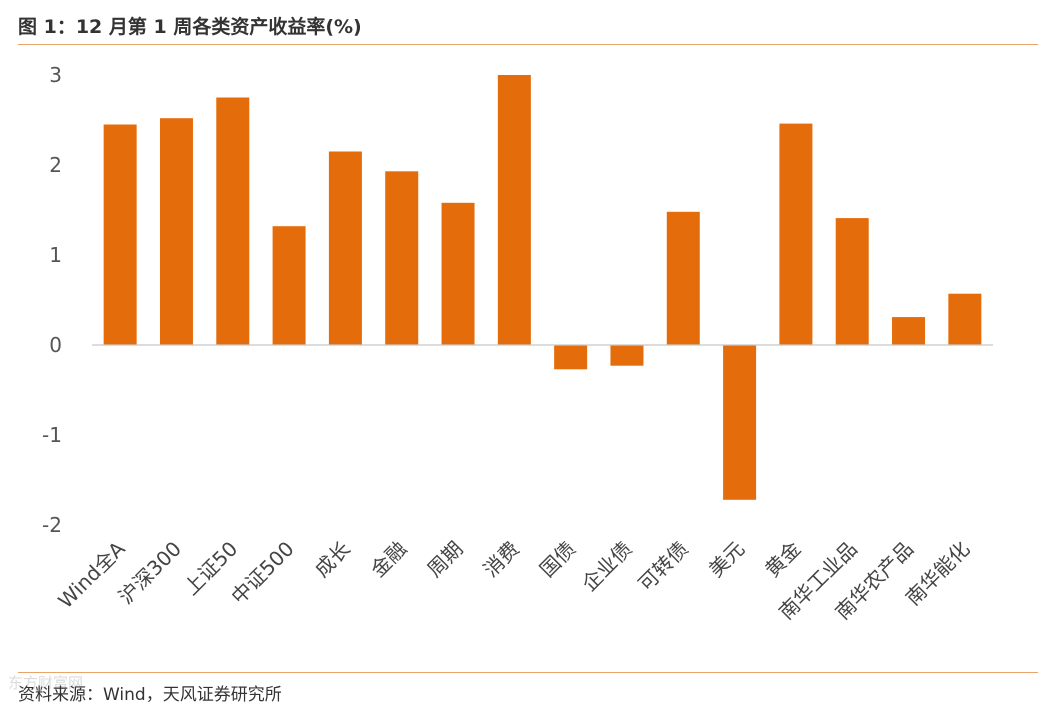 The height and width of the screenshot is (706, 1052). Describe the element at coordinates (444, 559) in the screenshot. I see `x-category-label: 周期` at that location.